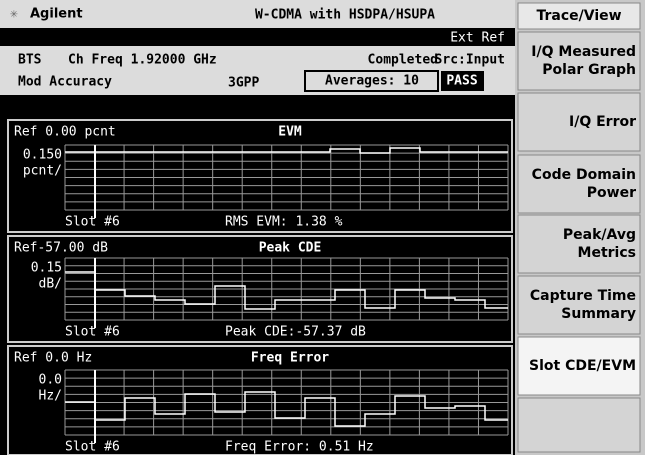  I want to click on softkey-label: Slot CDE/EVM, so click(582, 366).